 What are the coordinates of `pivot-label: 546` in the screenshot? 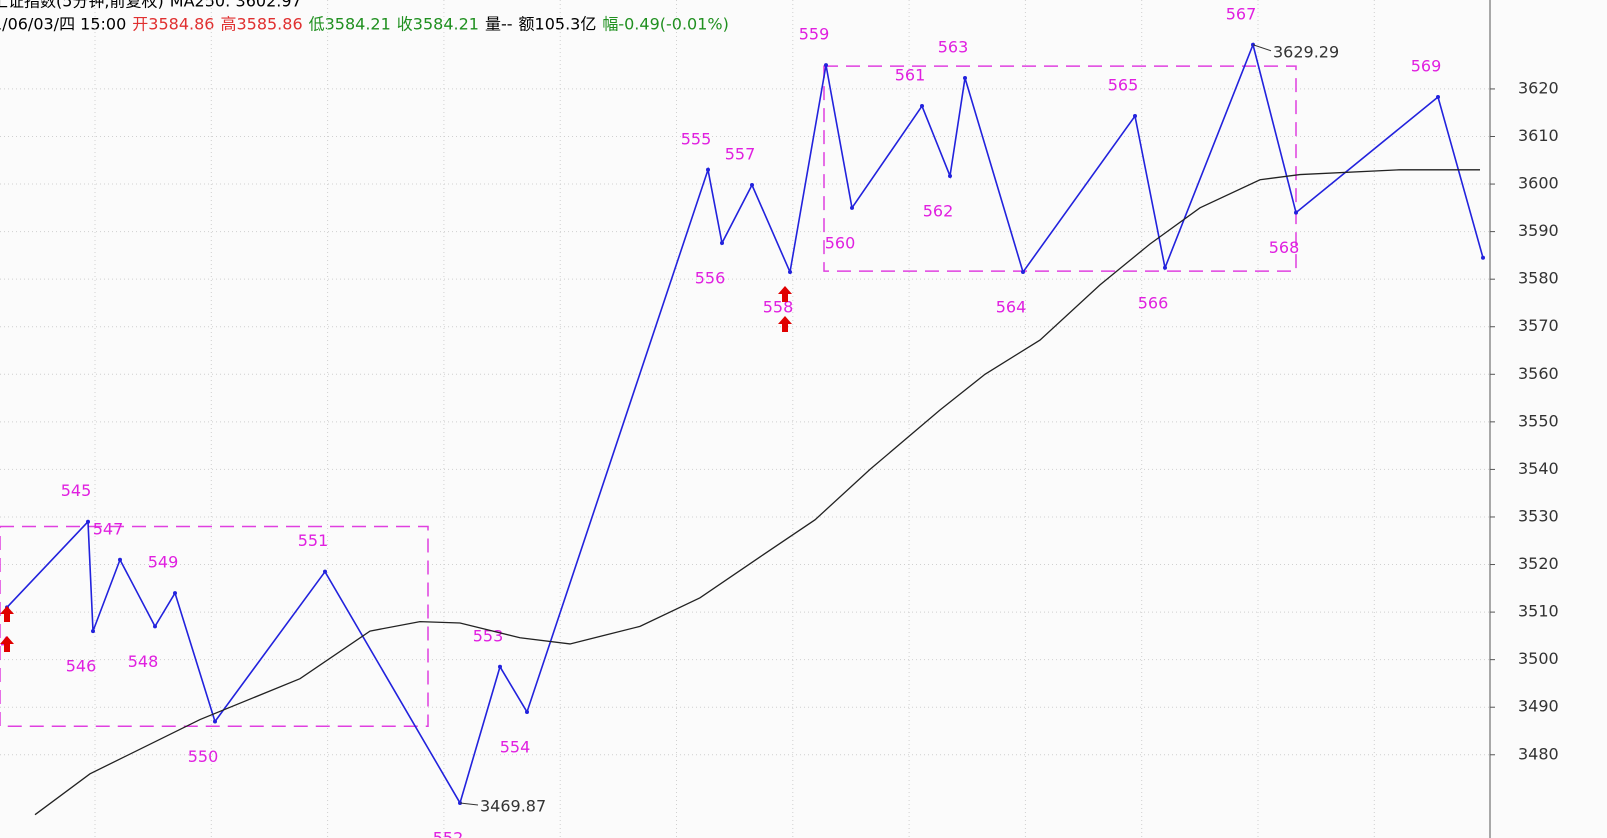 It's located at (81, 666).